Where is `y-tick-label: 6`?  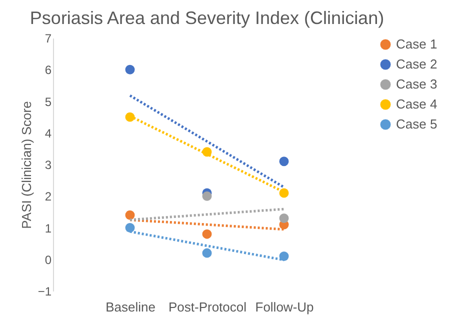 y-tick-label: 6 is located at coordinates (48, 70).